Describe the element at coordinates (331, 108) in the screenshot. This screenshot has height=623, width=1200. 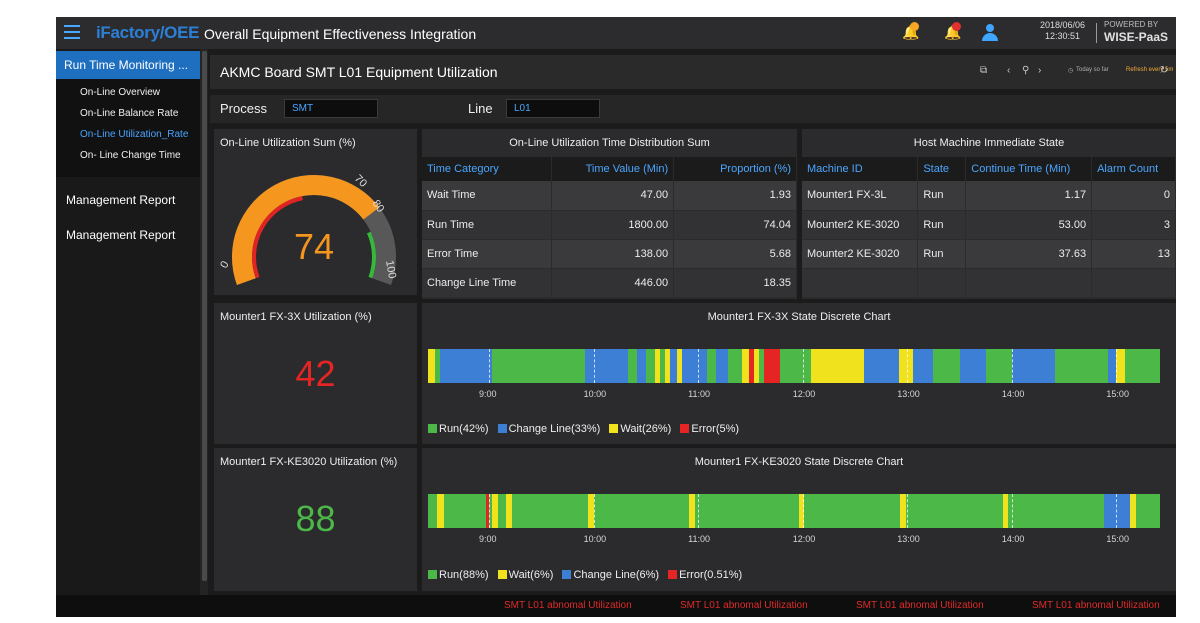
I see `process-select: SMT` at that location.